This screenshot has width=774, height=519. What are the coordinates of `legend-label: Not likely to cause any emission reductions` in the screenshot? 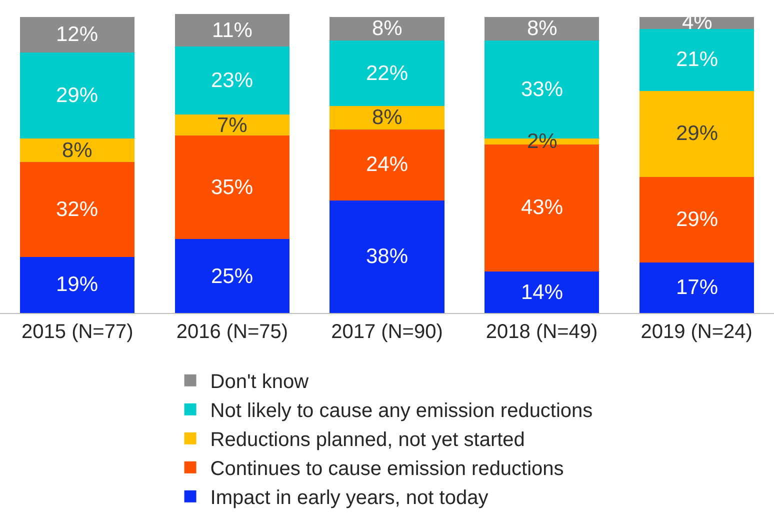 It's located at (401, 411).